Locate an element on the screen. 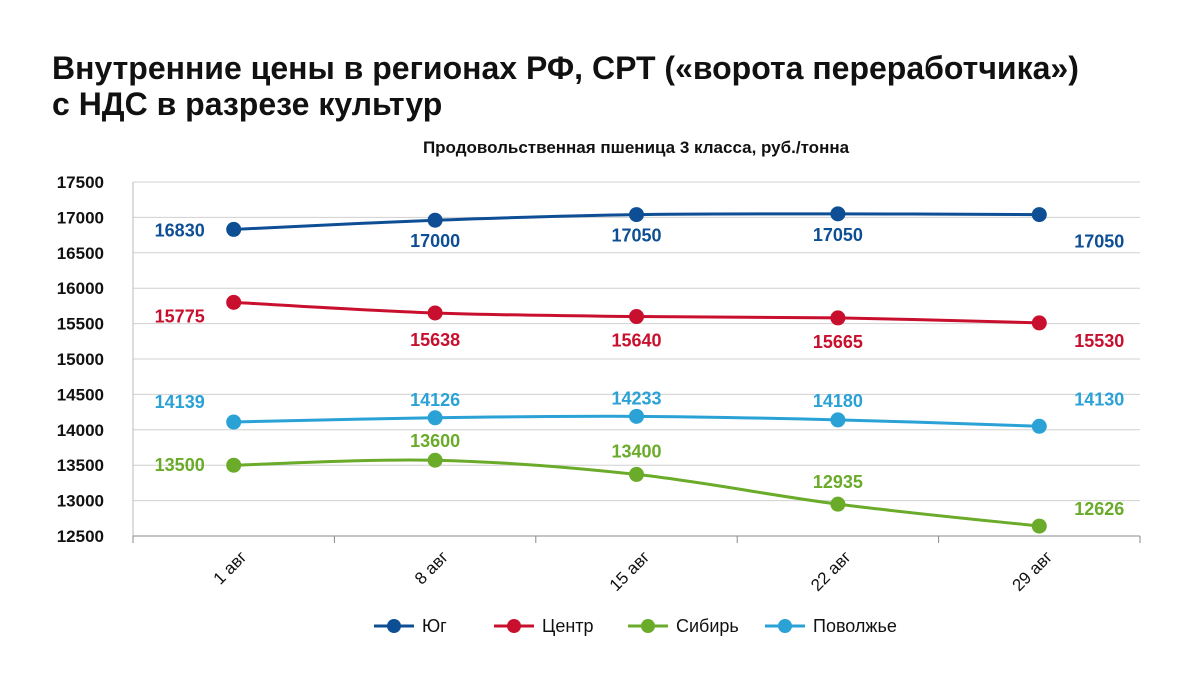 The height and width of the screenshot is (683, 1200). series-1-data-label-2: 17000 is located at coordinates (435, 241).